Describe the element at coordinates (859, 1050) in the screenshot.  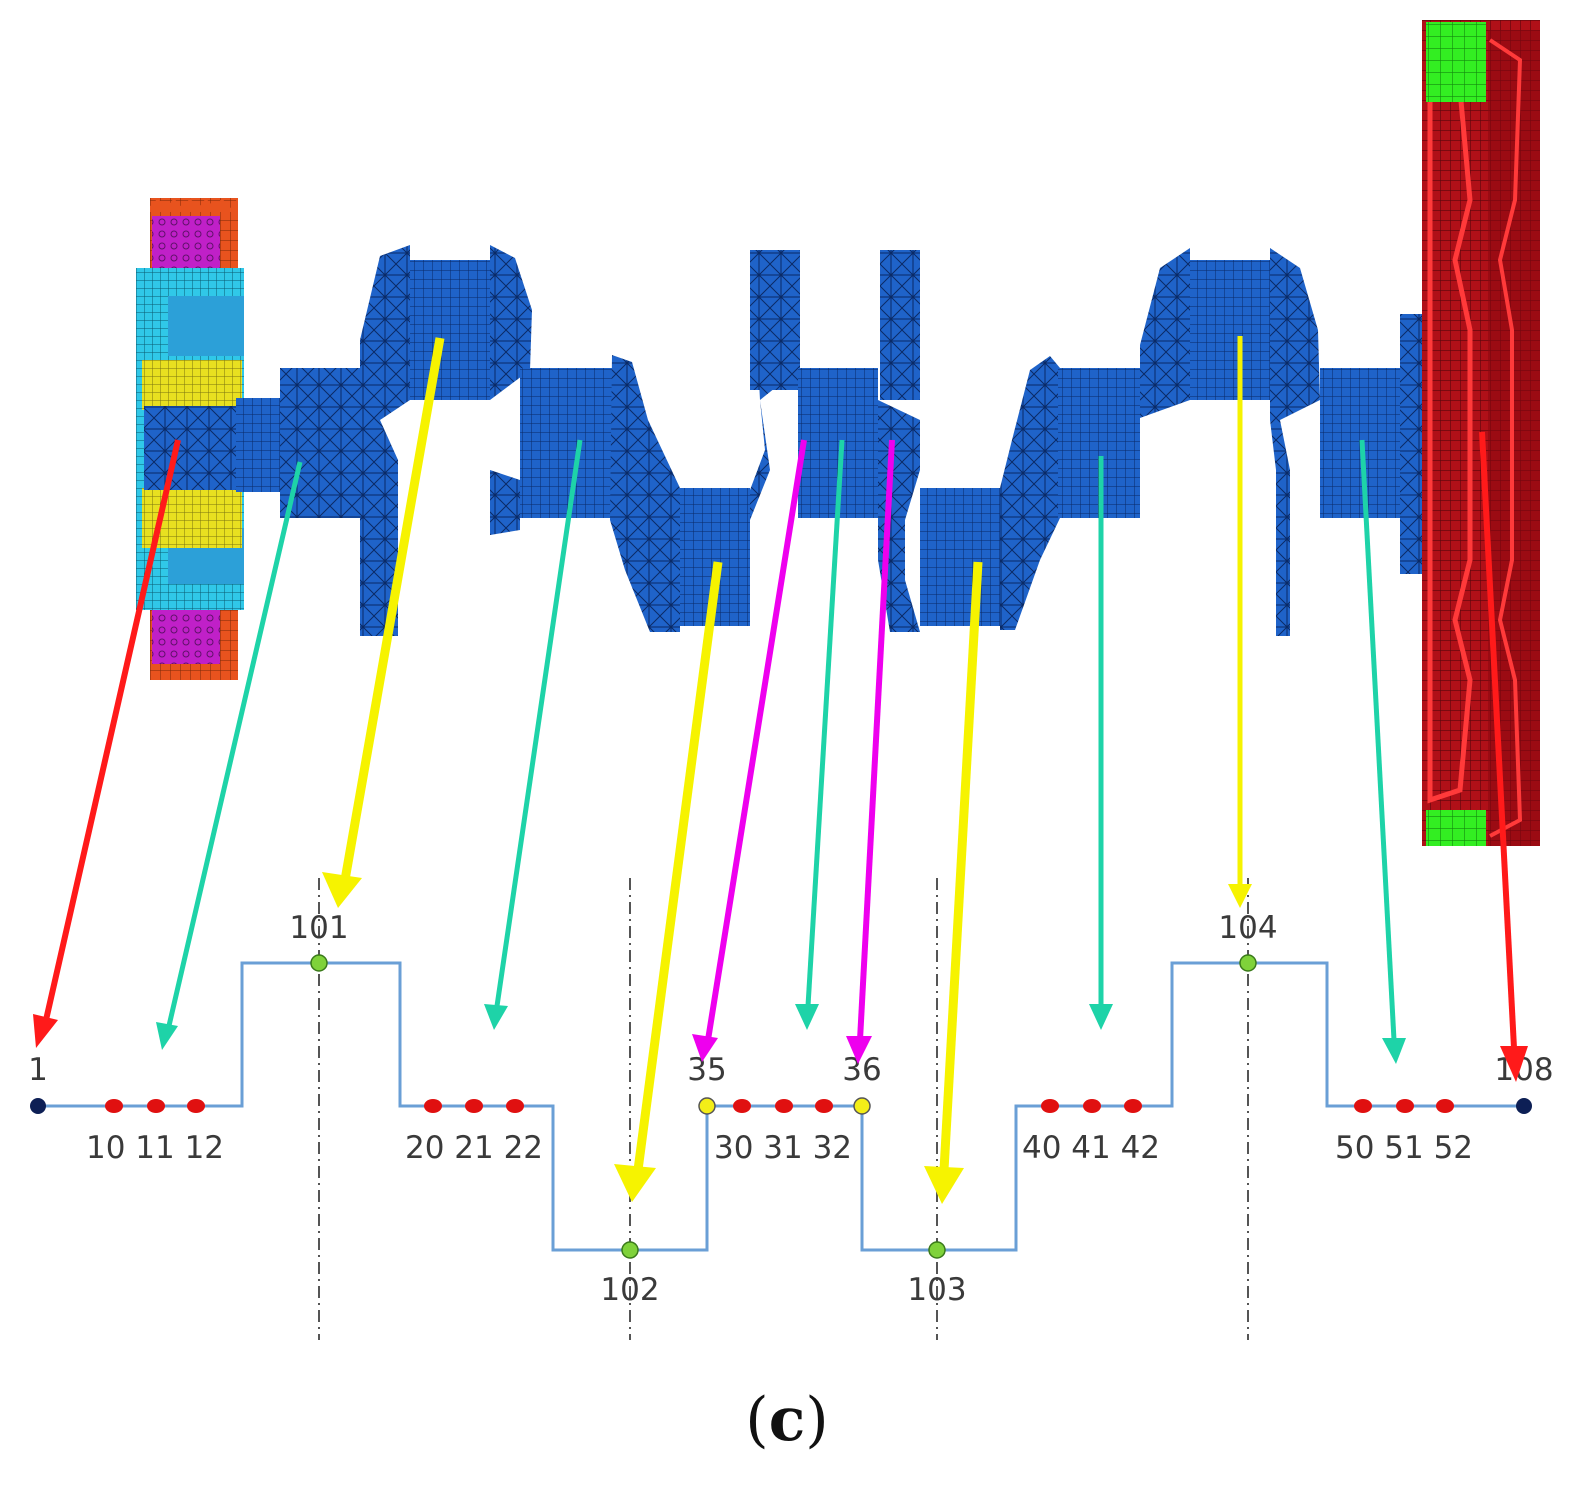
I see `arrowhead-web36` at that location.